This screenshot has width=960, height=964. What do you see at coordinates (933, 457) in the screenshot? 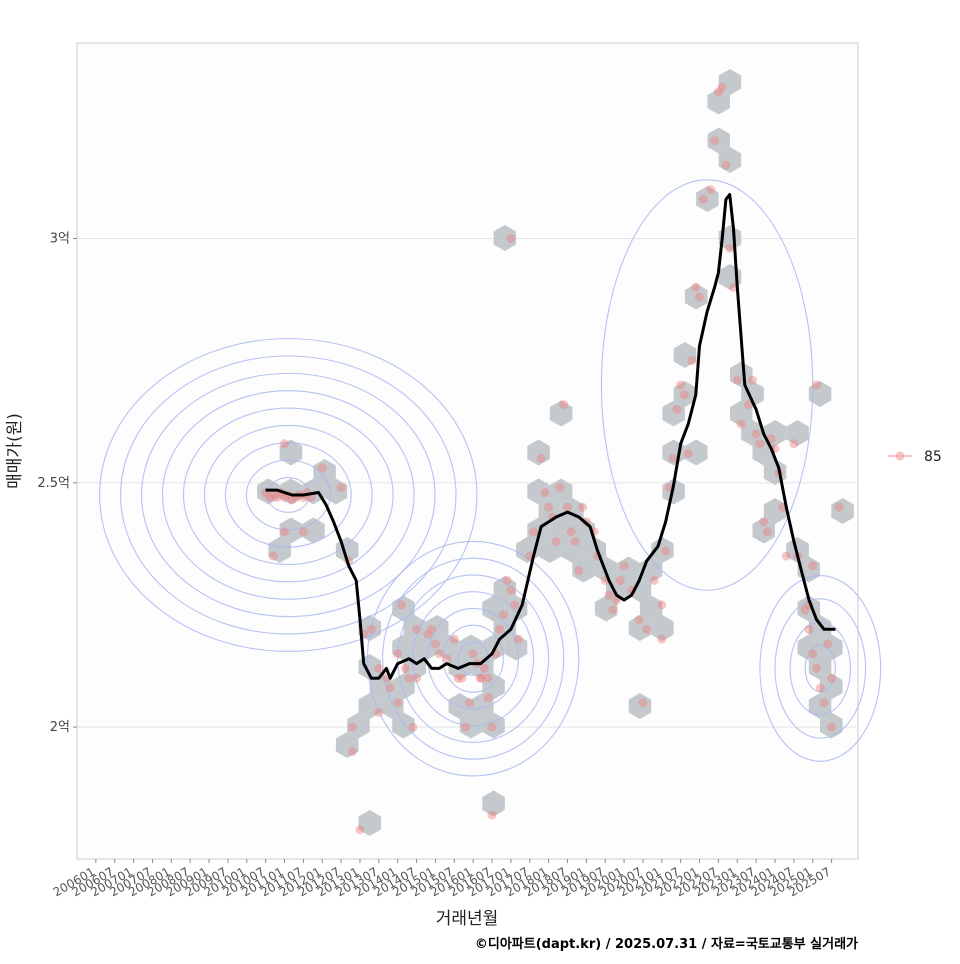
I see `legend-label: 85` at bounding box center [933, 457].